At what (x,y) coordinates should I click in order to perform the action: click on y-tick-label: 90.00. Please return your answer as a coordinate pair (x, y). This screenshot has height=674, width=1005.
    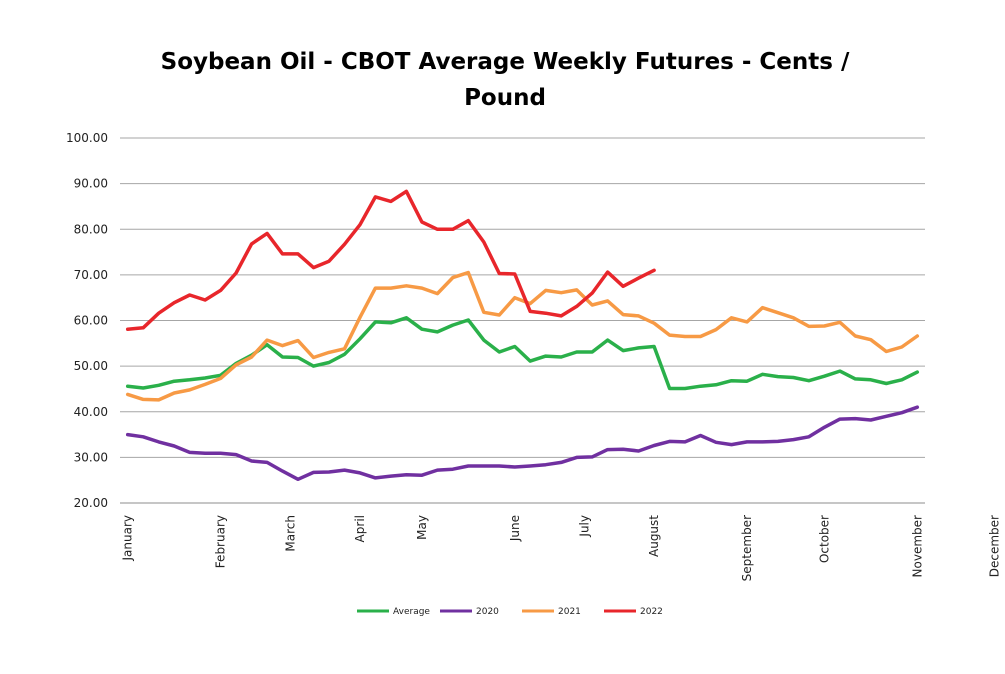
    Looking at the image, I should click on (91, 184).